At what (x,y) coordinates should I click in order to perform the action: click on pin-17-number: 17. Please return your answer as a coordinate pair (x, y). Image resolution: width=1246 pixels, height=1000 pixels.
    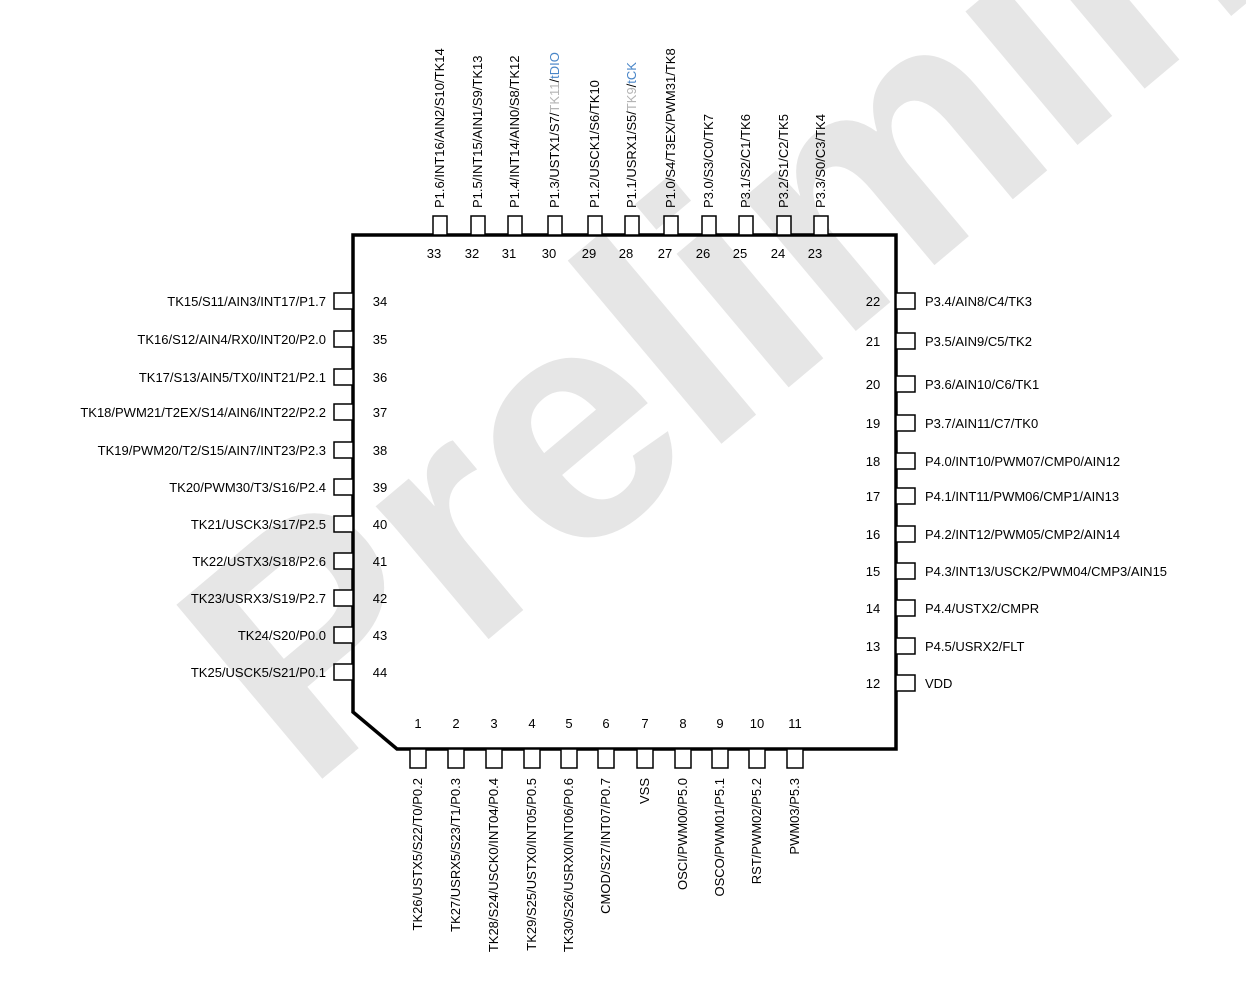
    Looking at the image, I should click on (873, 496).